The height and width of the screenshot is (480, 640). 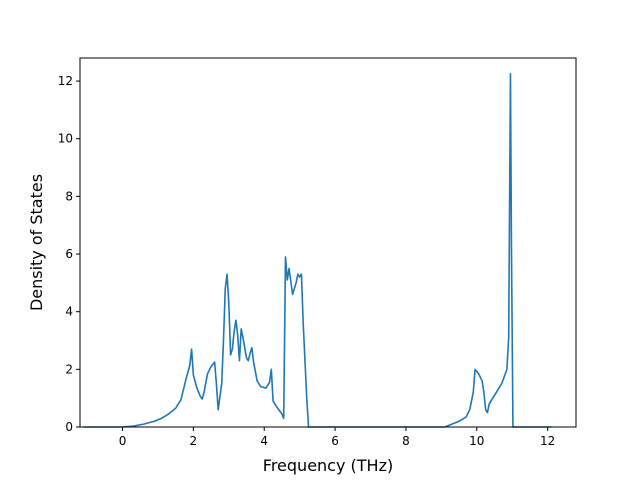 What do you see at coordinates (65, 81) in the screenshot?
I see `y-tick-label: 12` at bounding box center [65, 81].